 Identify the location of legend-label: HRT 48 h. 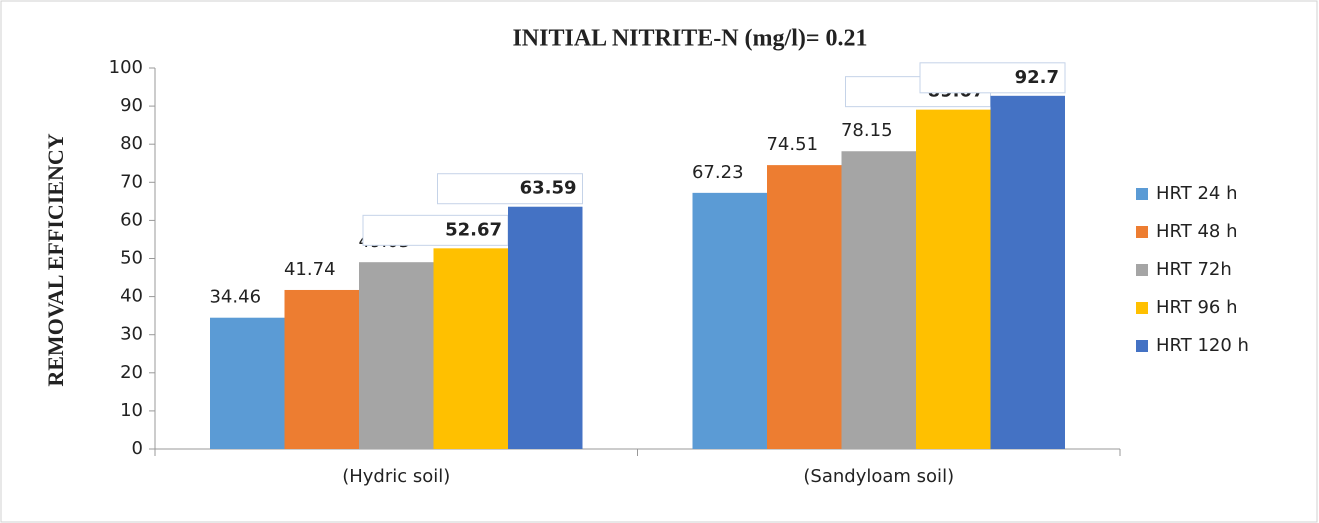
(1196, 231).